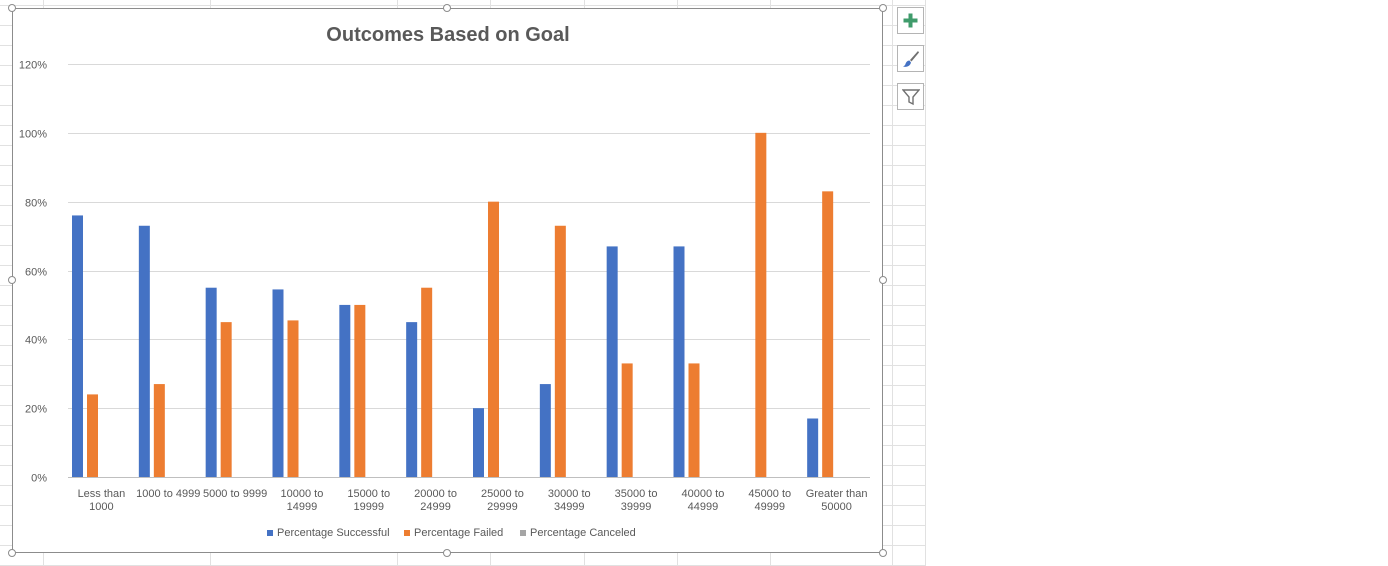 The width and height of the screenshot is (1388, 566). What do you see at coordinates (33, 135) in the screenshot?
I see `y-tick-label: 100%` at bounding box center [33, 135].